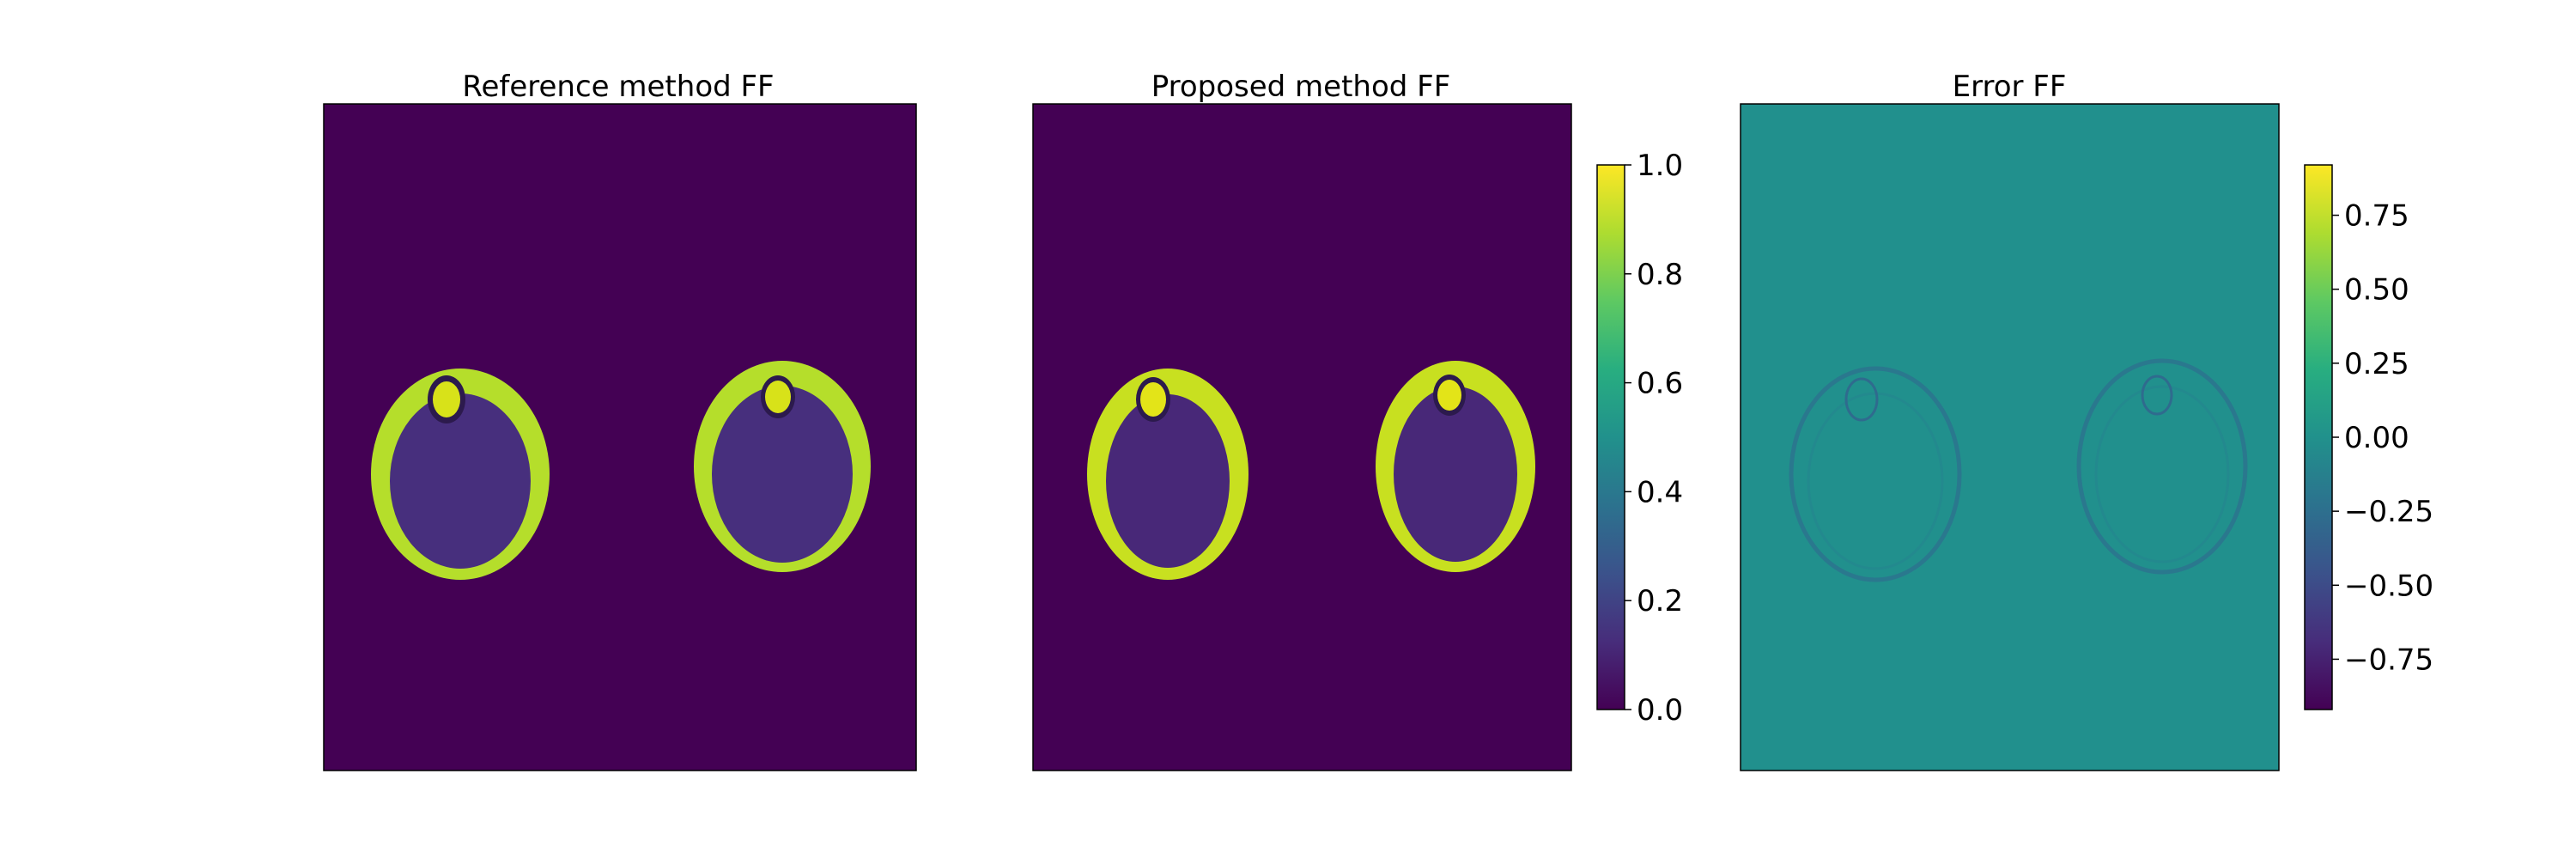 This screenshot has width=2576, height=859. What do you see at coordinates (1660, 166) in the screenshot?
I see `colorbar-proposed-tick-label: 1.0` at bounding box center [1660, 166].